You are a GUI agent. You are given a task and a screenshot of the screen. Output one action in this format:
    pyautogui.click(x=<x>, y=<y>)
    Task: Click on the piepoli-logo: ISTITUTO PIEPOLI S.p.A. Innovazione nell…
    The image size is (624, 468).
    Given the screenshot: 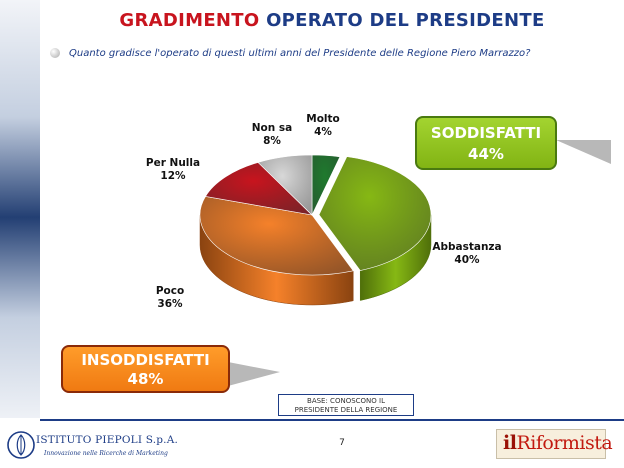 What is the action you would take?
    pyautogui.click(x=99, y=446)
    